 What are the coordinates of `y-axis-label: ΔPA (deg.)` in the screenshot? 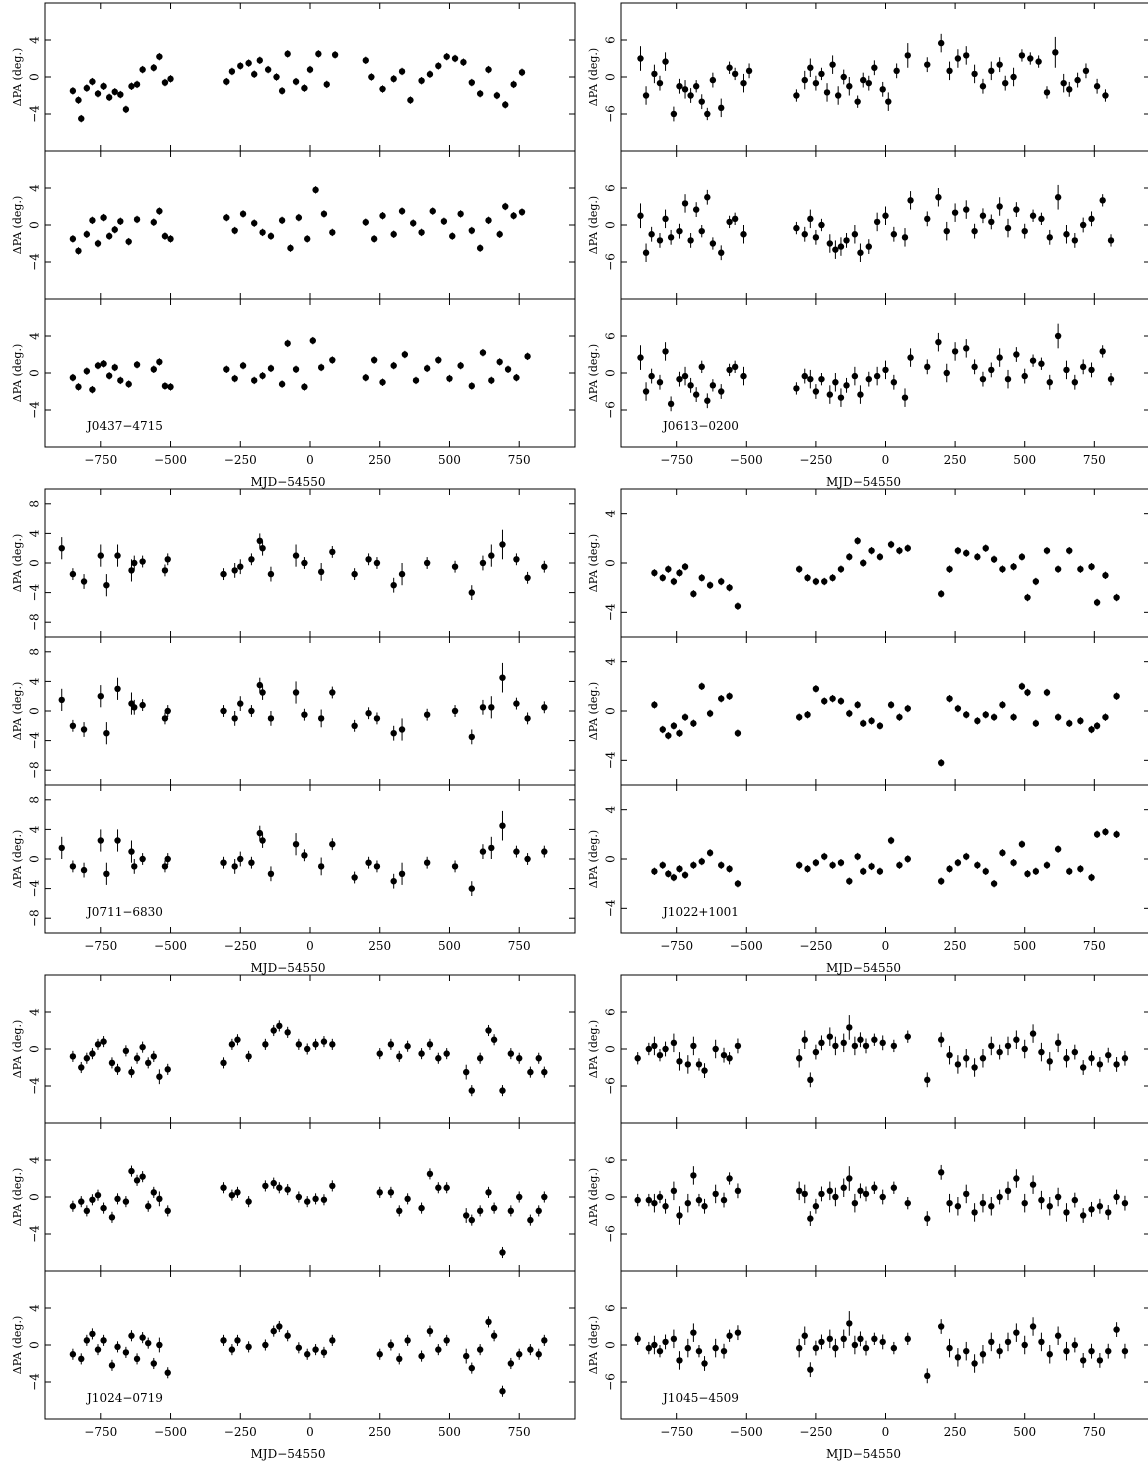 It's located at (593, 1197).